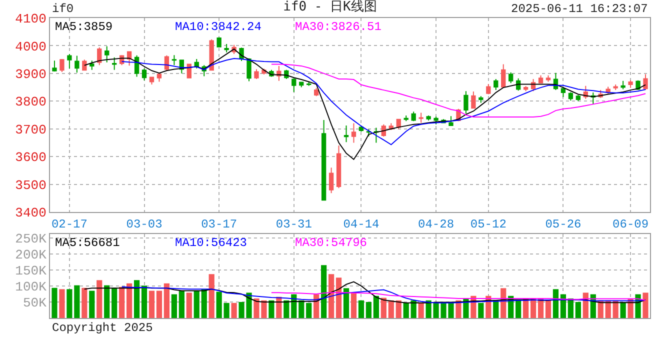 The width and height of the screenshot is (660, 360). What do you see at coordinates (87, 243) in the screenshot?
I see `text: MA5:56681` at bounding box center [87, 243].